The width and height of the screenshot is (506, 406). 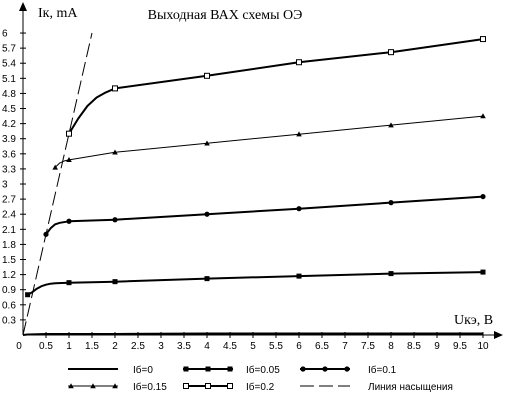 I want to click on x-tick-label: 9.5, so click(x=460, y=346).